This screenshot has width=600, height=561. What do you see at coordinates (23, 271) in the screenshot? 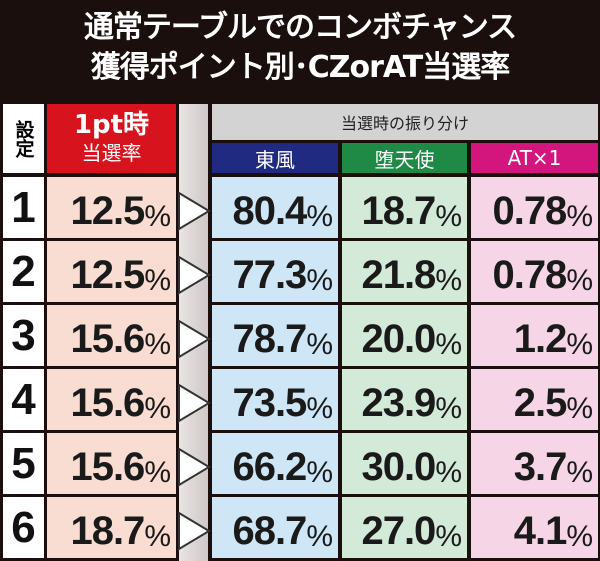
I see `setting-cell: 2` at bounding box center [23, 271].